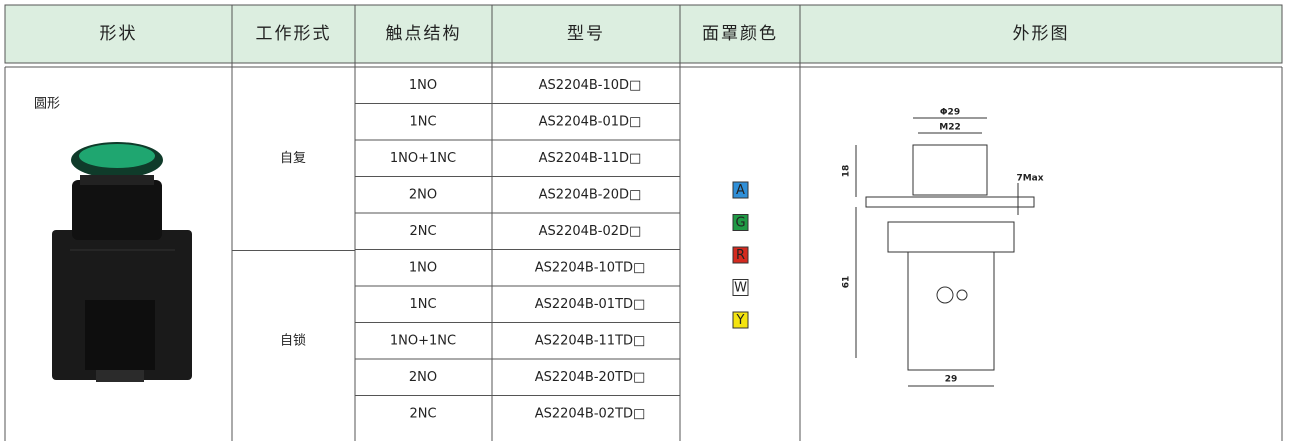  What do you see at coordinates (590, 85) in the screenshot?
I see `model: AS2204B-10D□` at bounding box center [590, 85].